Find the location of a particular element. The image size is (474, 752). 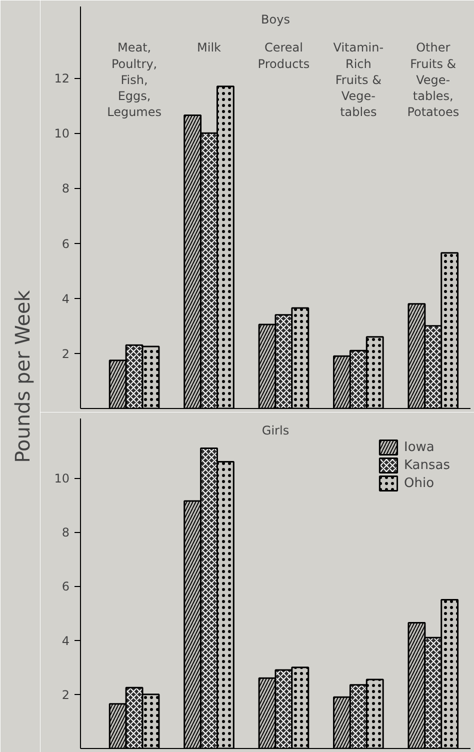

x-tick-label: Cereal Products is located at coordinates (284, 55).